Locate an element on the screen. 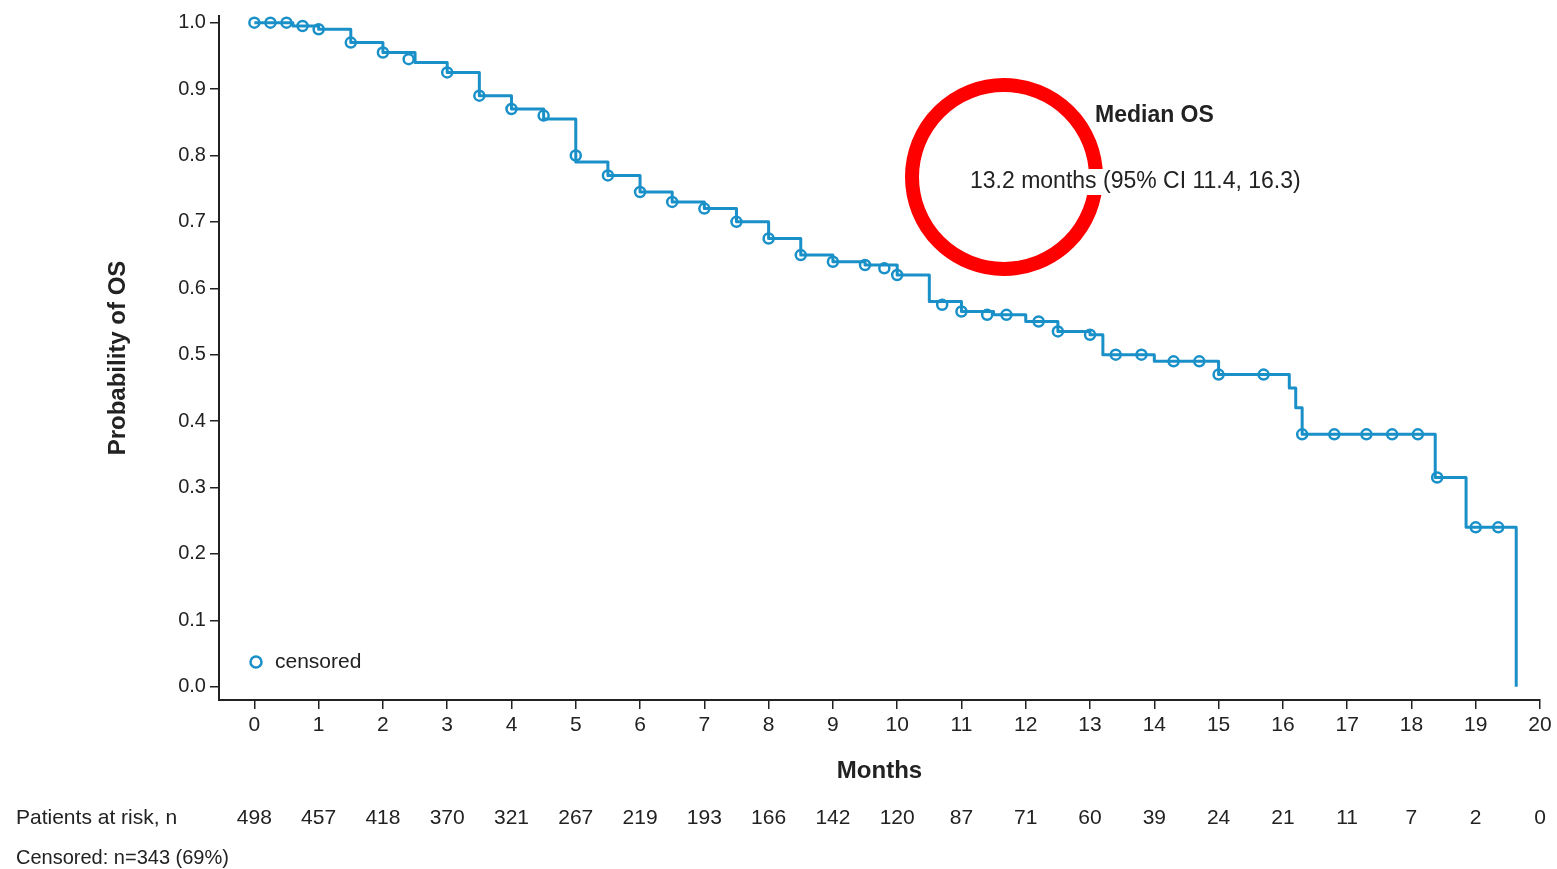  y-axis-title: Probability of OS is located at coordinates (117, 358).